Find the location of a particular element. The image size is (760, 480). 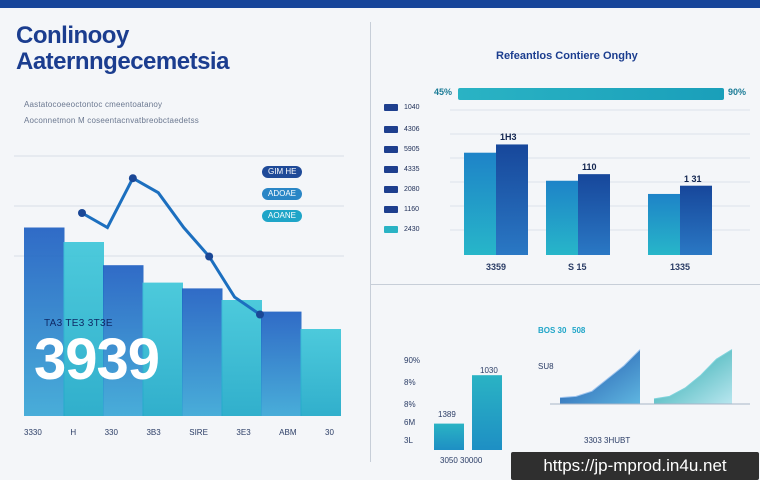

y-axis-label: 6M is located at coordinates (410, 422).